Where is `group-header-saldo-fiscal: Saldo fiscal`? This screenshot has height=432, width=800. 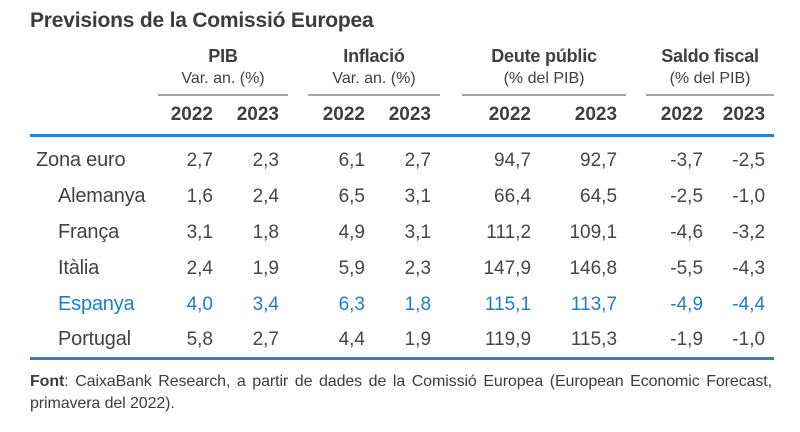 group-header-saldo-fiscal: Saldo fiscal is located at coordinates (710, 56).